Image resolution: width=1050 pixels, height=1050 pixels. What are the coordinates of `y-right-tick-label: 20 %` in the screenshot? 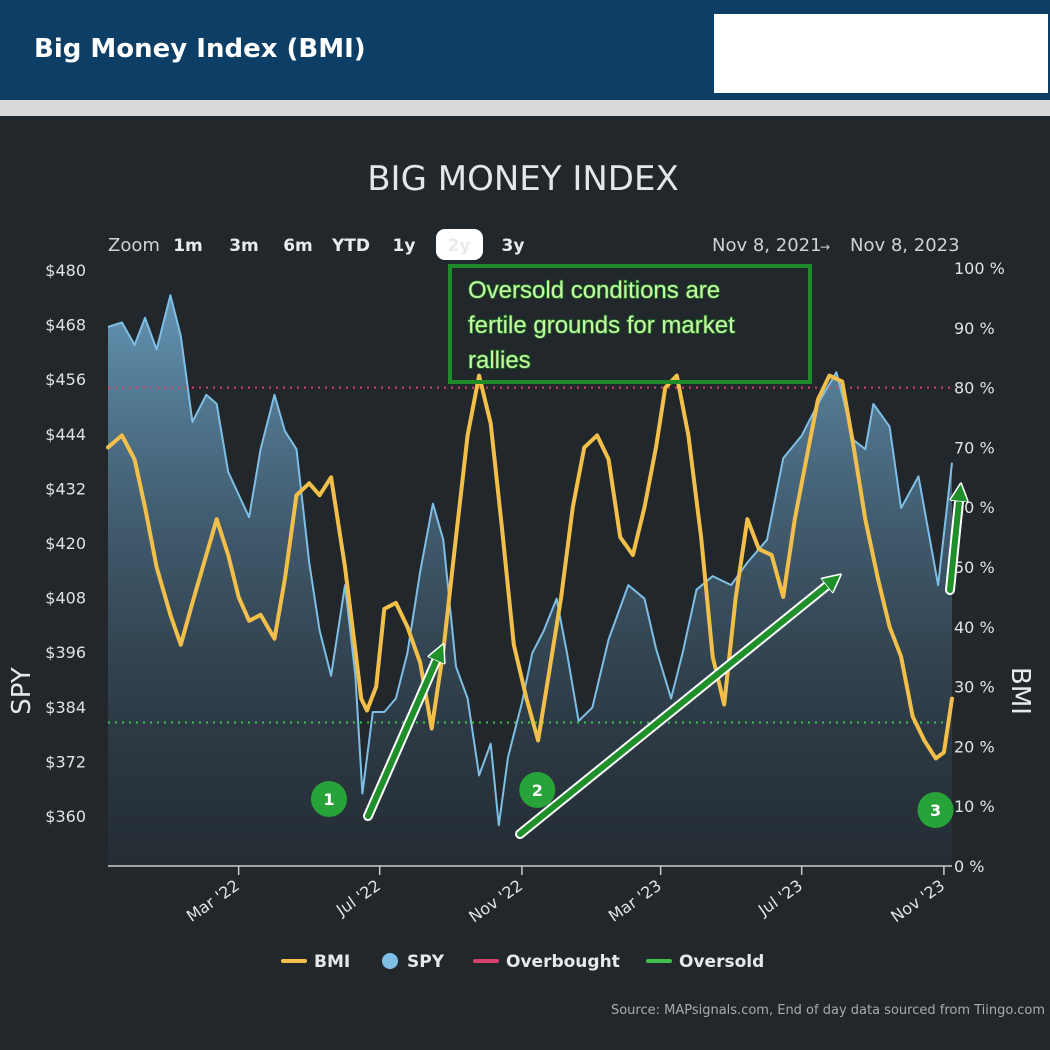 It's located at (974, 746).